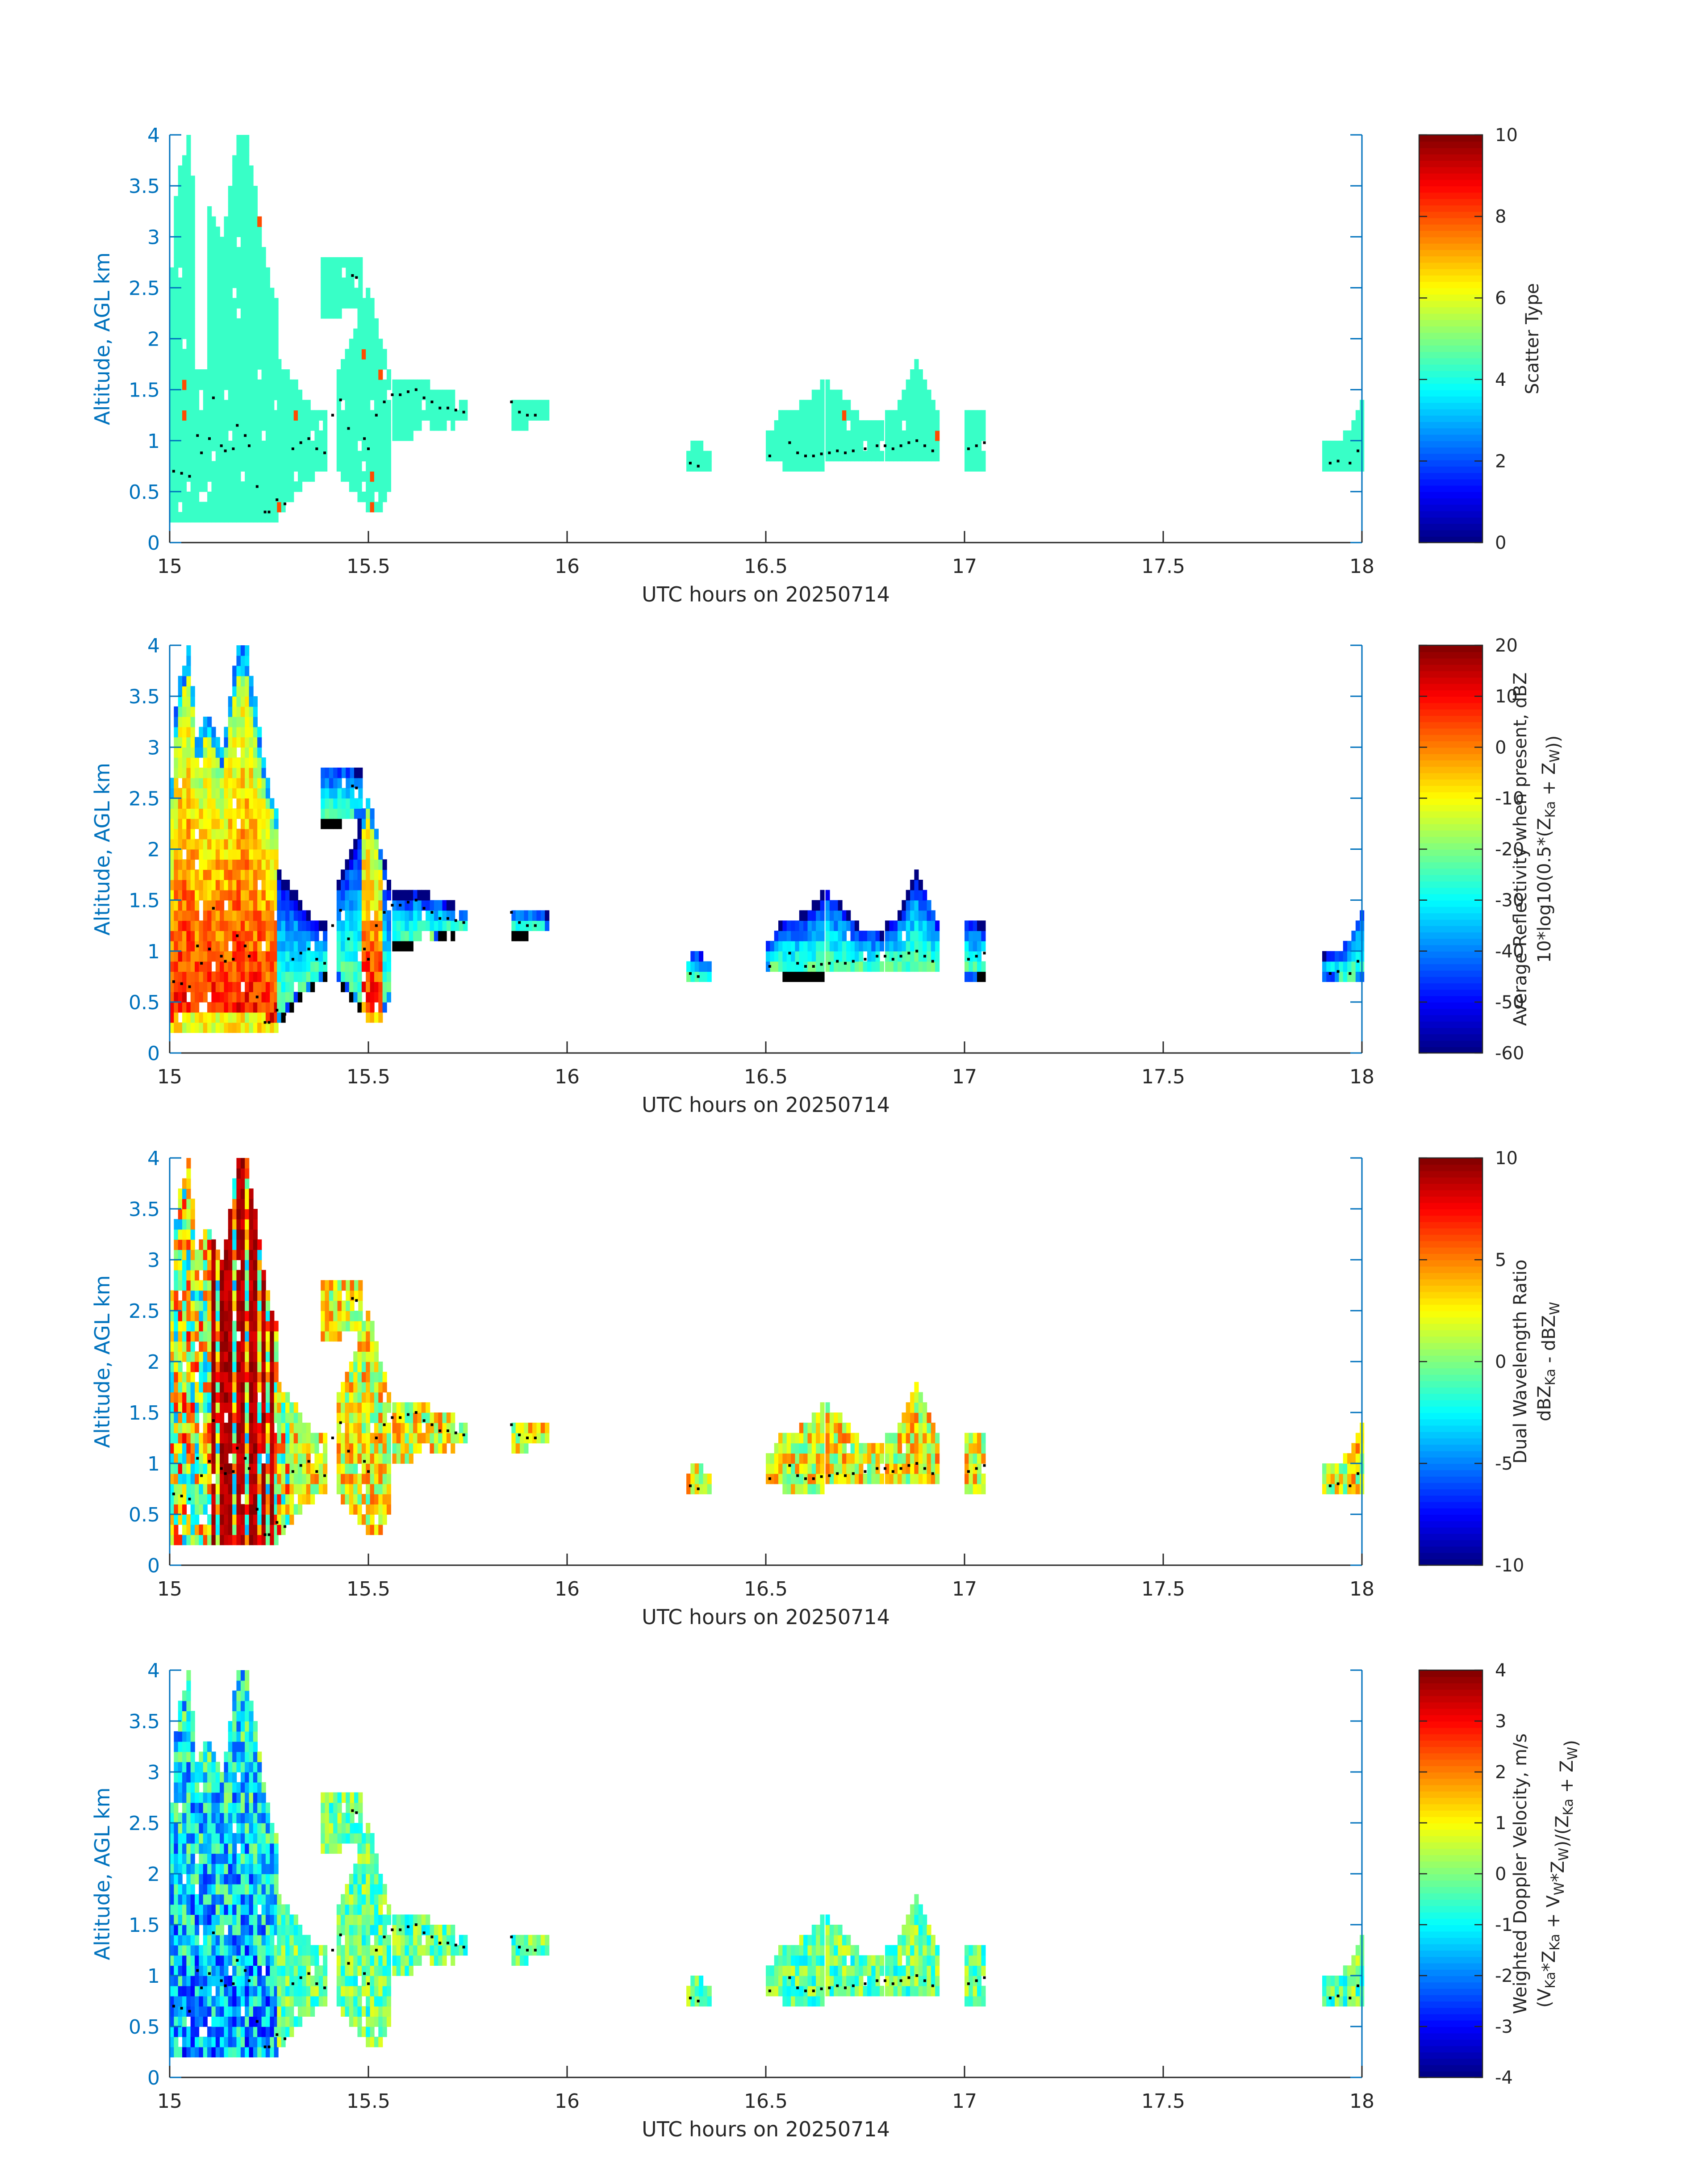 The image size is (1708, 2177). I want to click on heatmap-cells, so click(767, 329).